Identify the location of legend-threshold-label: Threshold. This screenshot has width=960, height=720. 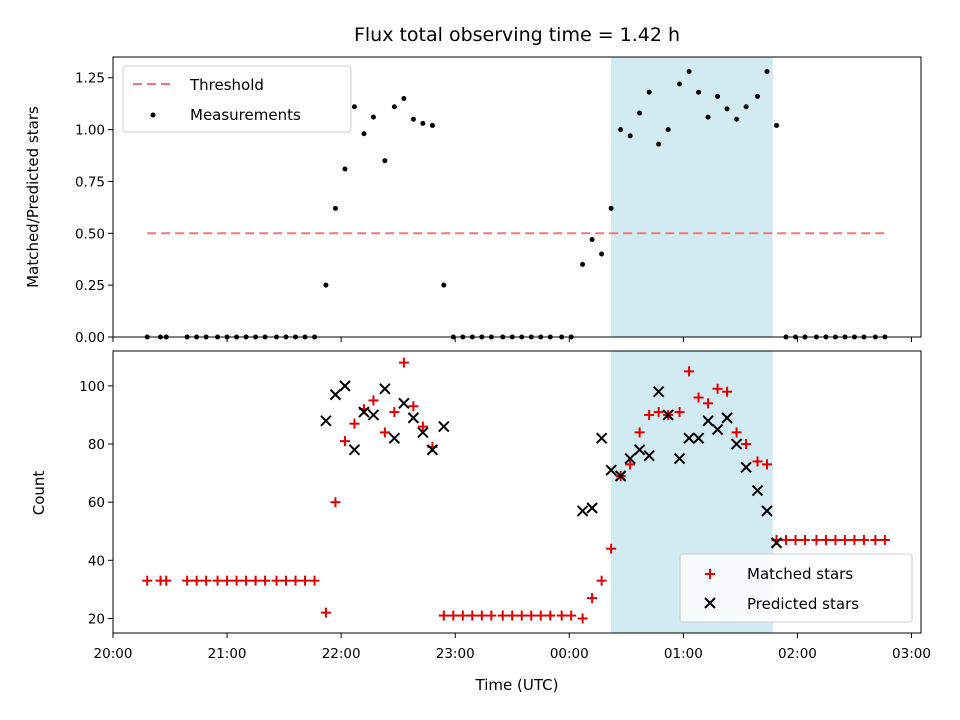
(226, 85).